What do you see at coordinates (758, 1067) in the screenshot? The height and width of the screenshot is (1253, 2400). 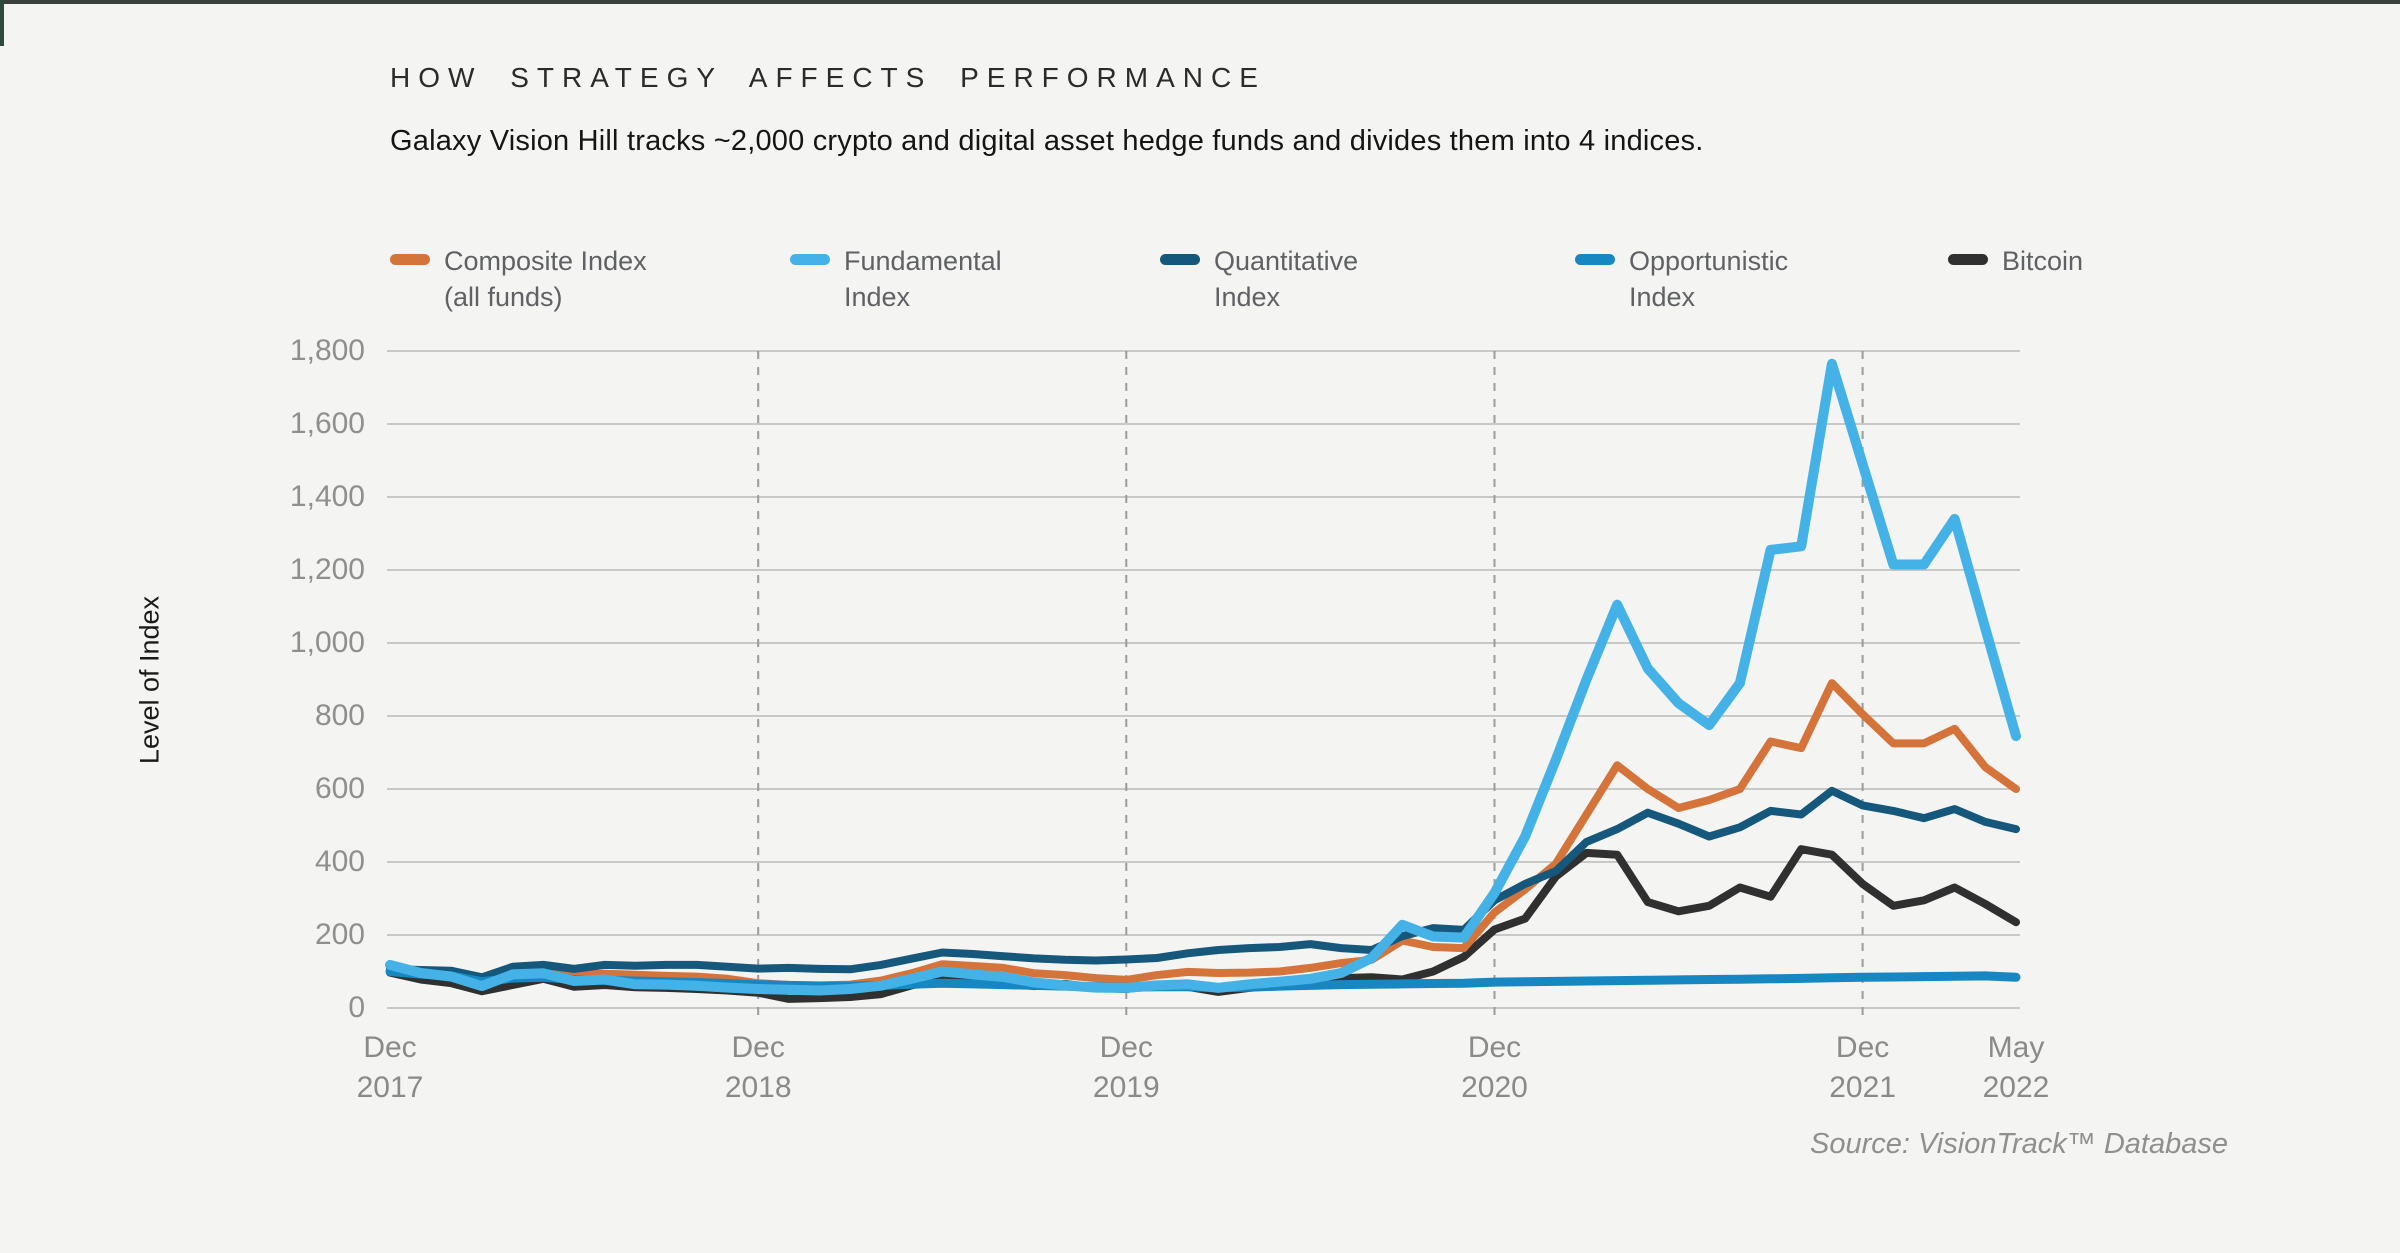 I see `x-tick-label: Dec 2018` at bounding box center [758, 1067].